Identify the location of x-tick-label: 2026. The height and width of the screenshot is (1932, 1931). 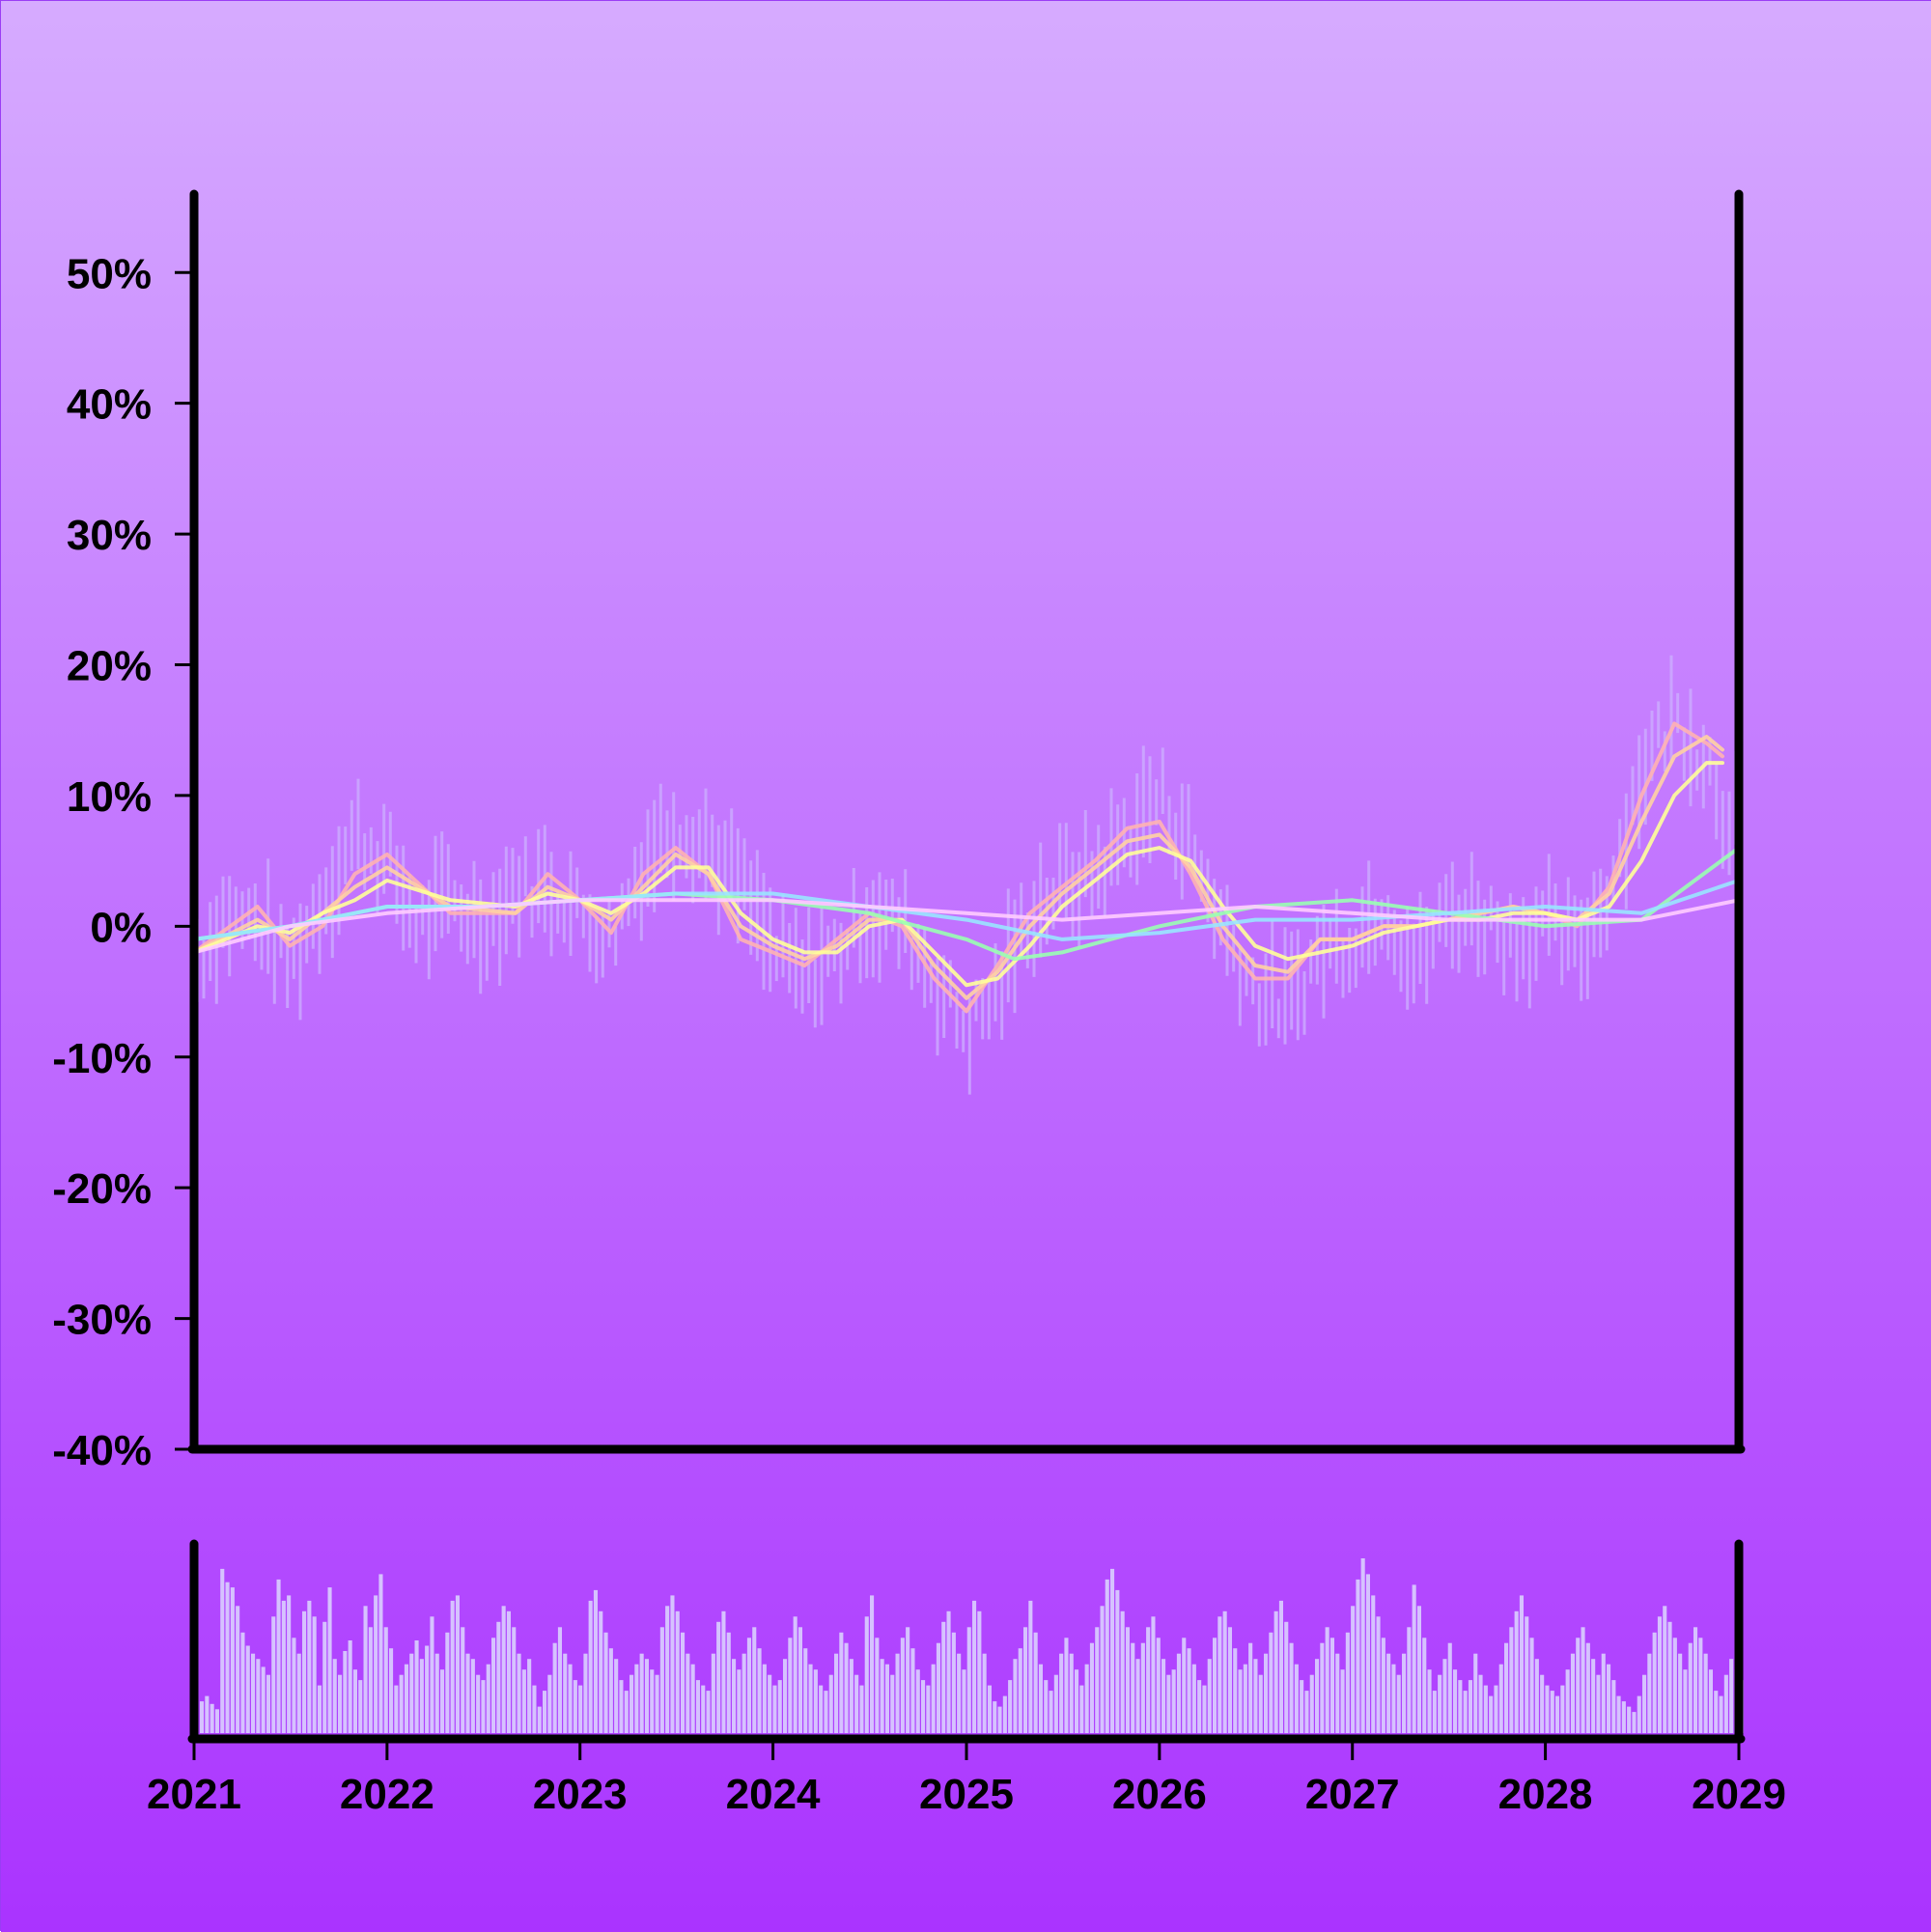
(1159, 1795).